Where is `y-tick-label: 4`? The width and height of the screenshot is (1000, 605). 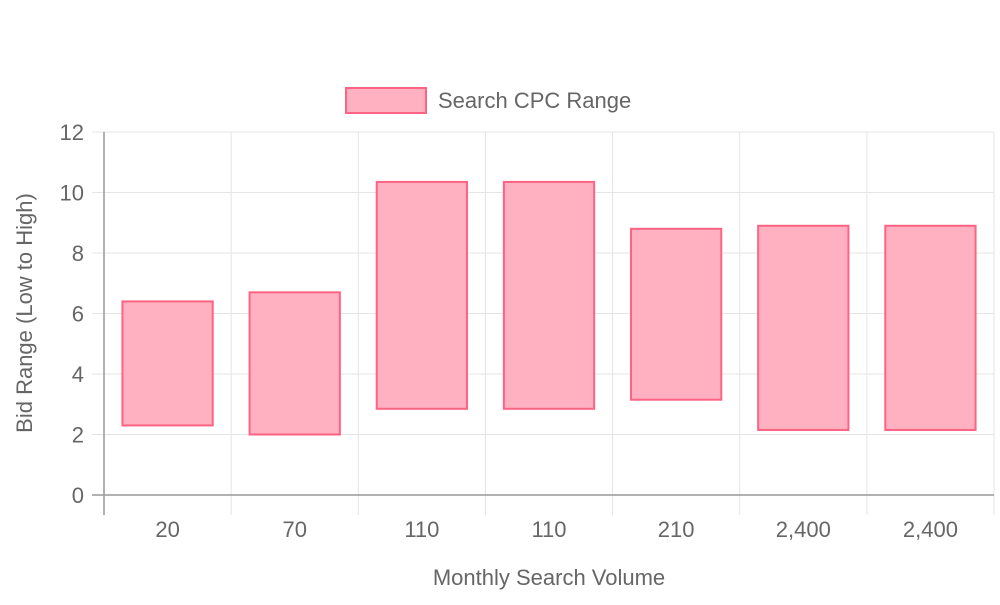
y-tick-label: 4 is located at coordinates (78, 374).